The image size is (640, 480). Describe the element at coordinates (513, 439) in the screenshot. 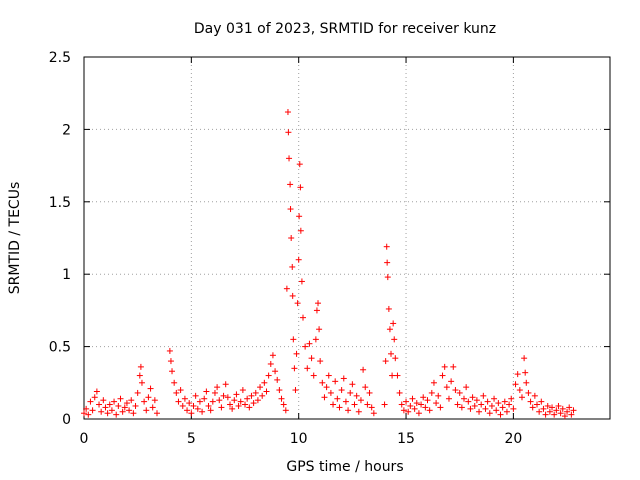

I see `x-tick-label: 20` at that location.